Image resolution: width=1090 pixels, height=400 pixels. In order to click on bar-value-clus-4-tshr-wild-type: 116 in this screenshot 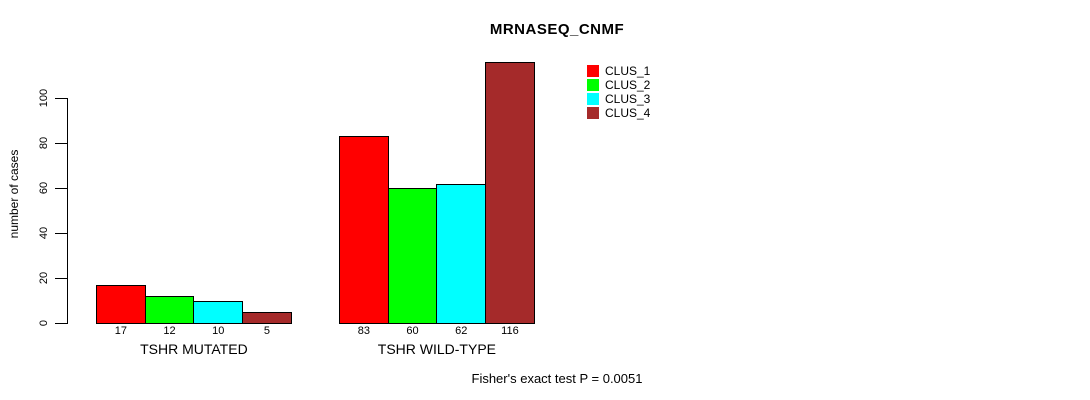, I will do `click(510, 331)`.